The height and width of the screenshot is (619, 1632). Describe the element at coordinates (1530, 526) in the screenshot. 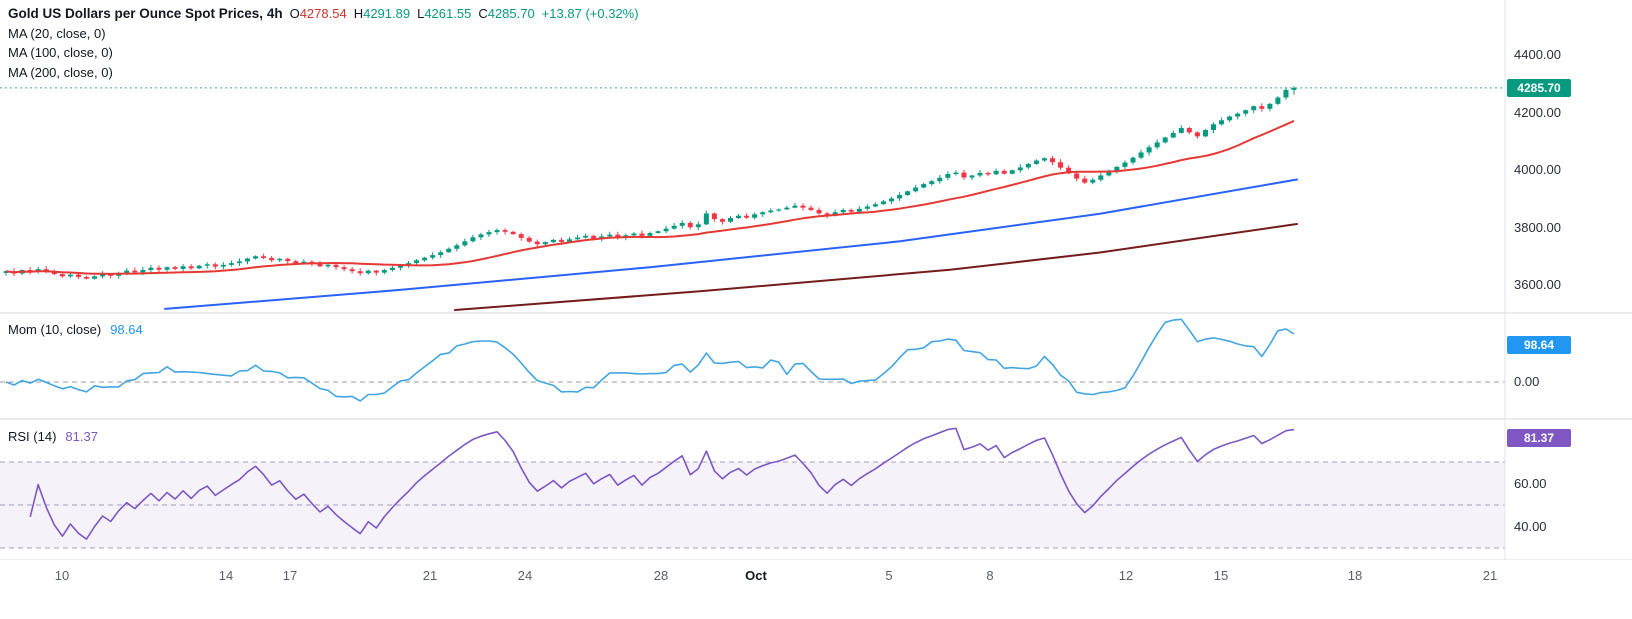

I see `rsi-axis-label: 40.00` at that location.